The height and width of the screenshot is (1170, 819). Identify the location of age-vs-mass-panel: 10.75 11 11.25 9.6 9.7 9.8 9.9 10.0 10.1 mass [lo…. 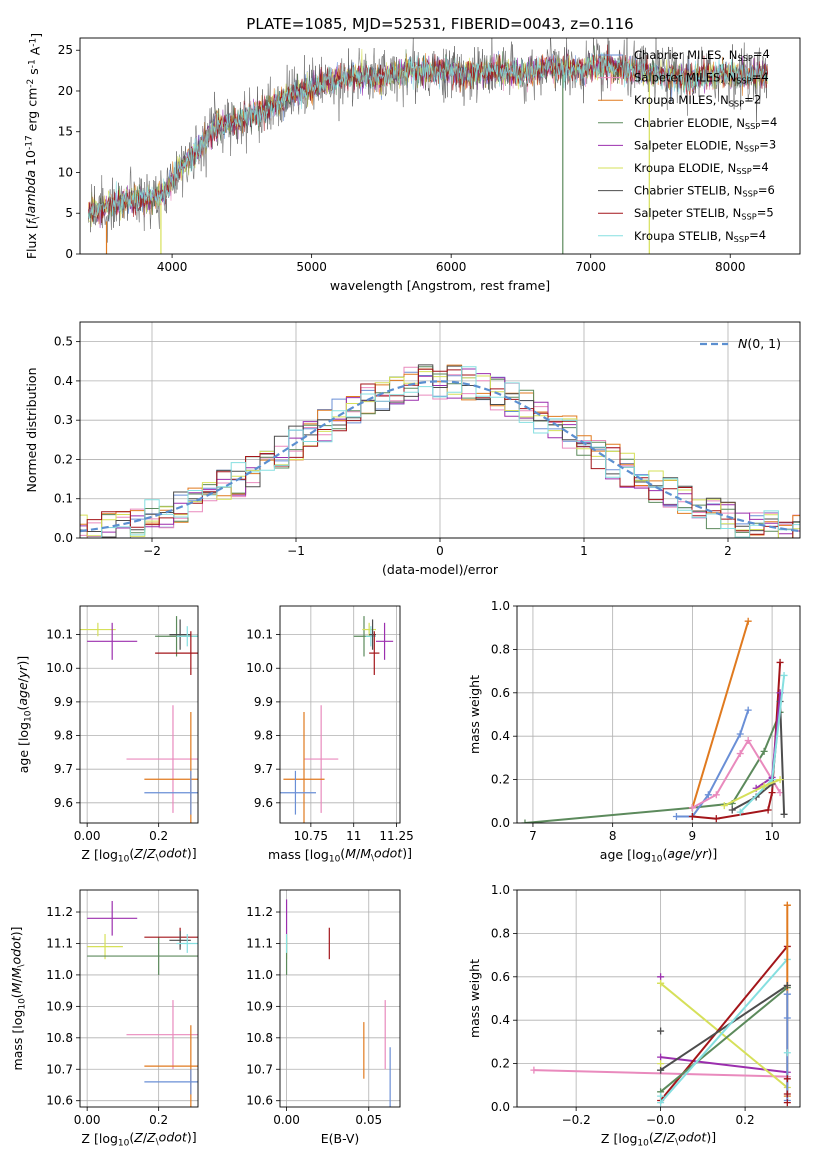
(330, 734).